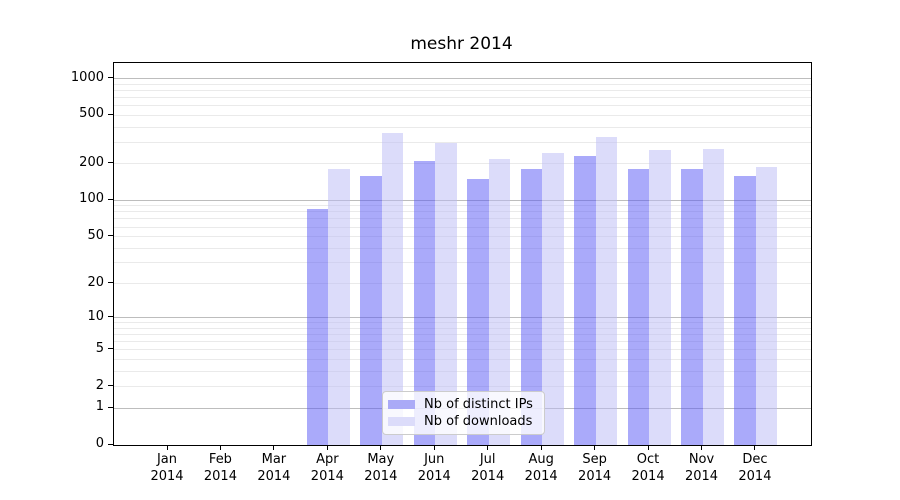  I want to click on legend-label-distinct-ips: Nb of distinct IPs, so click(478, 404).